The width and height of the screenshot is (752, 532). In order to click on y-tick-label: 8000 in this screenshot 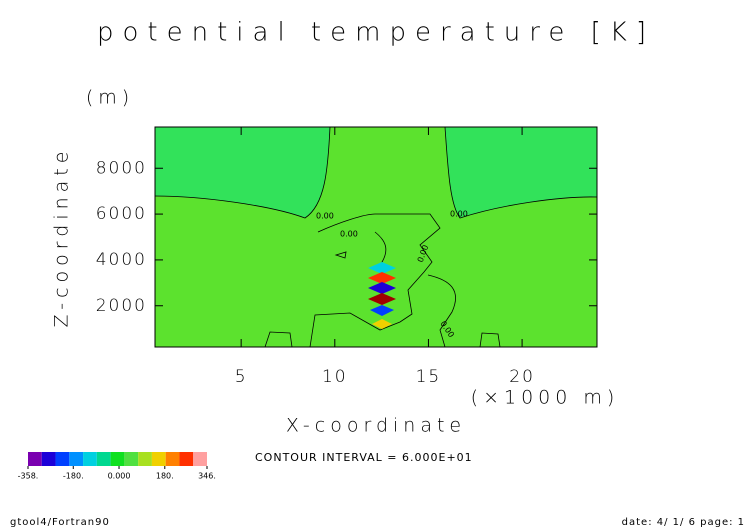, I will do `click(121, 168)`.